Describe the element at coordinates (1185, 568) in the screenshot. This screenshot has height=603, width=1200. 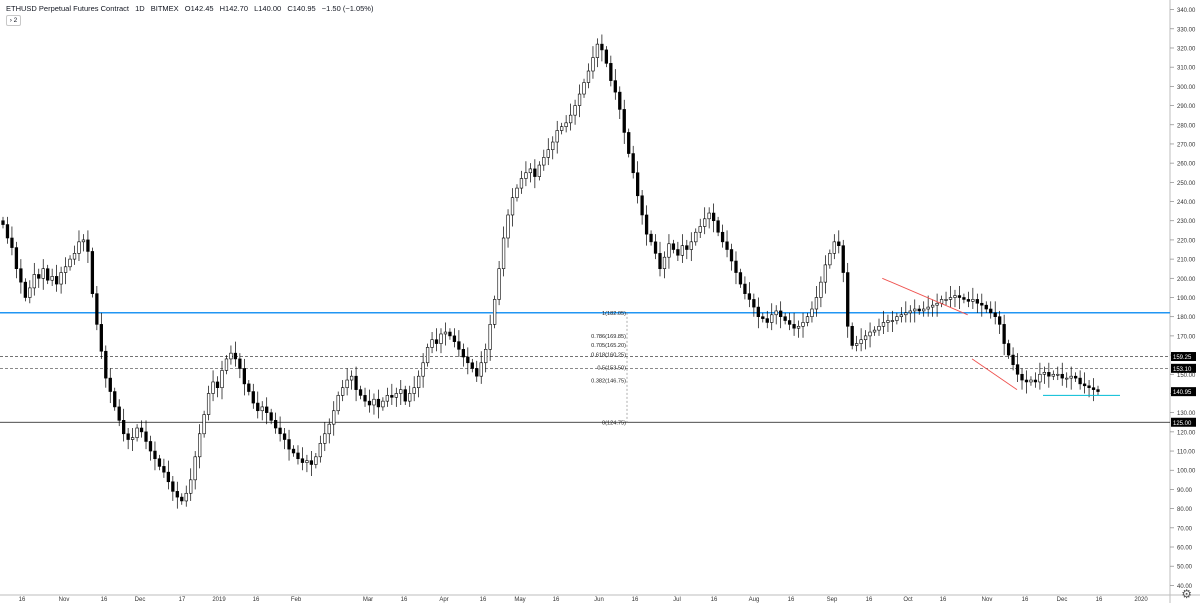
I see `y-tick-label: 50.00` at that location.